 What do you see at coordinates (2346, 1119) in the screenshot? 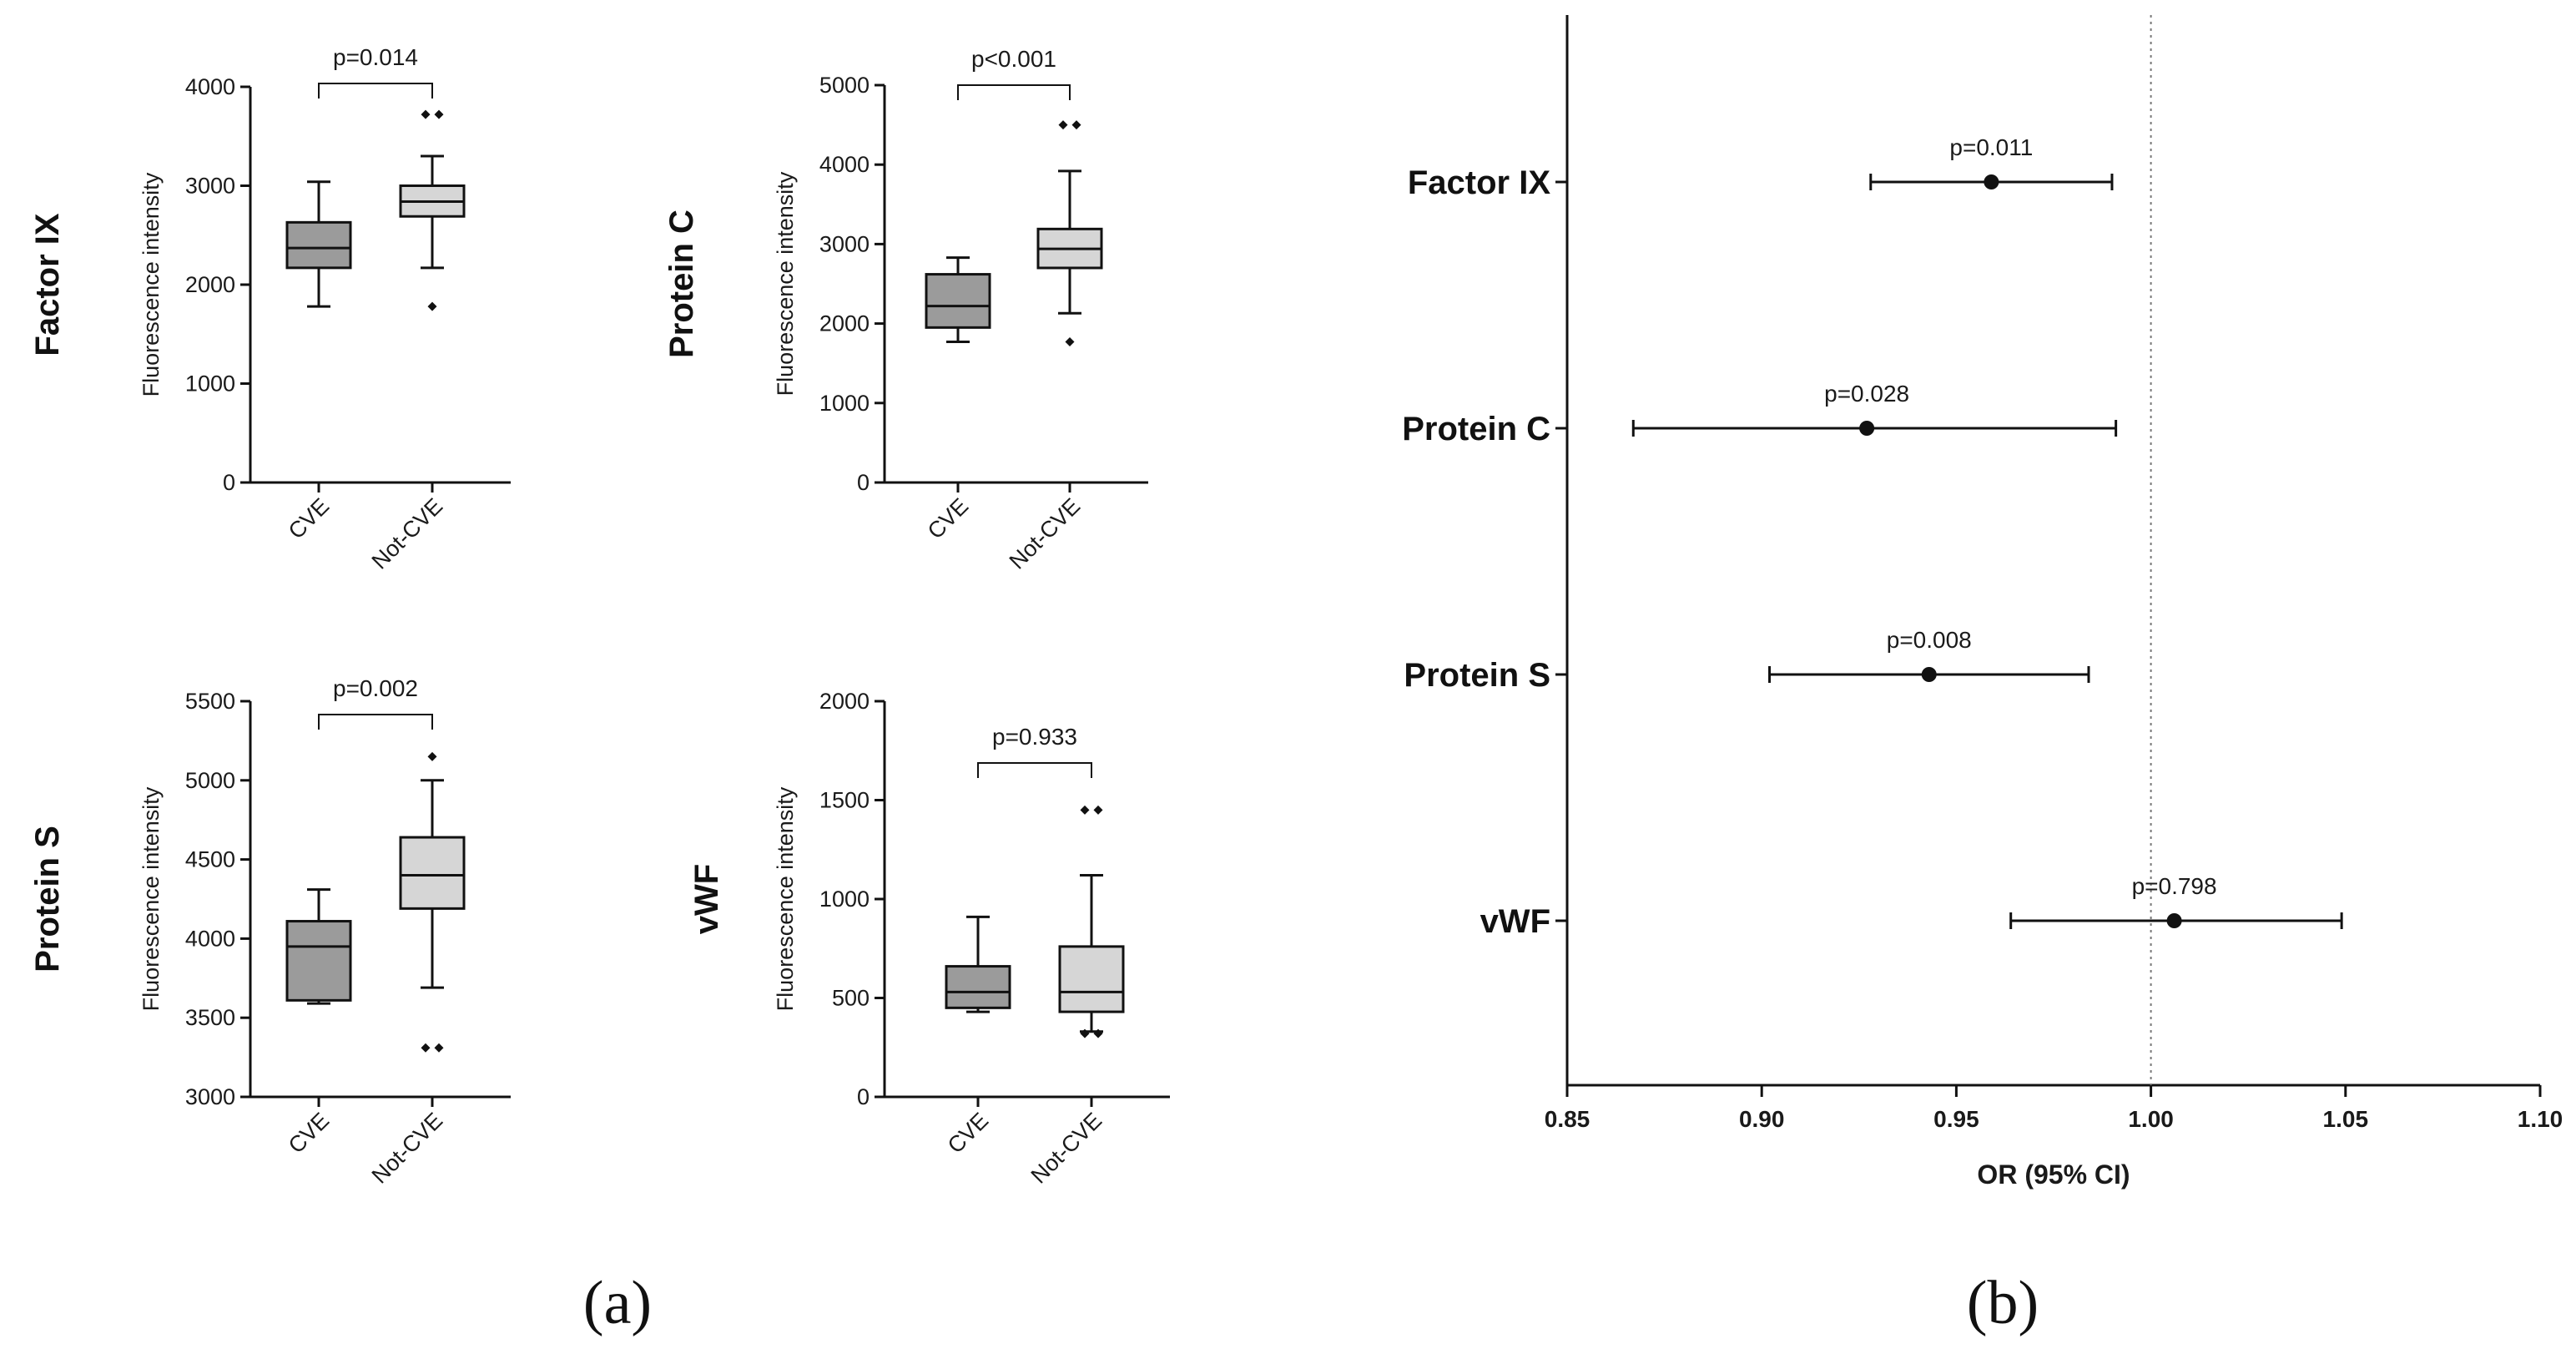
I see `x-tick-label: 1.05` at bounding box center [2346, 1119].